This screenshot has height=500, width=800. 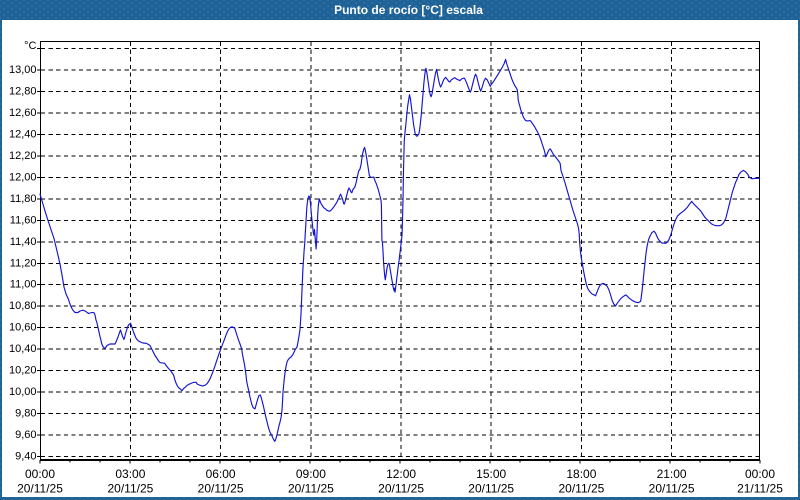 What do you see at coordinates (221, 474) in the screenshot?
I see `svg-text: 06:00` at bounding box center [221, 474].